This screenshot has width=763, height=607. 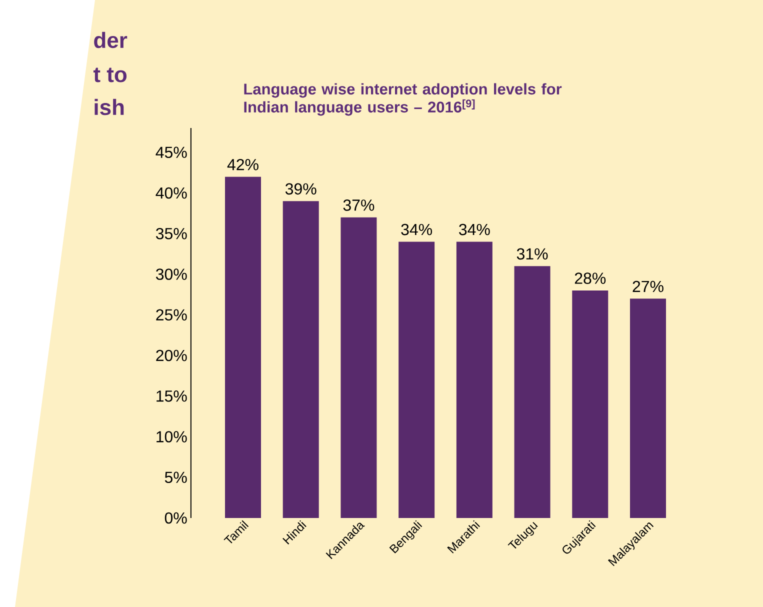 I want to click on y-tick-label: 5%, so click(x=175, y=477).